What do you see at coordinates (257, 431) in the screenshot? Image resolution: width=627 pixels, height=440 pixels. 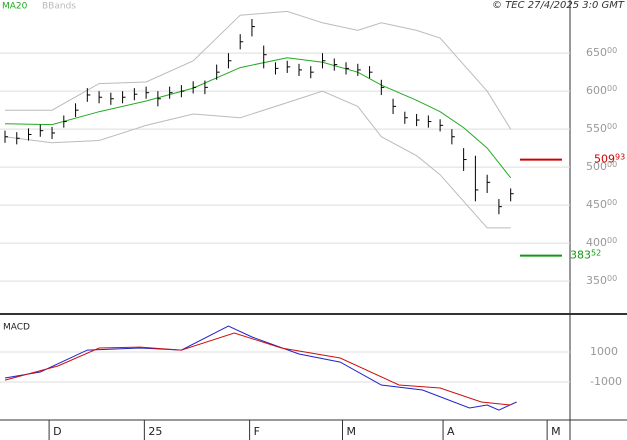 I see `x-tick-label: F` at bounding box center [257, 431].